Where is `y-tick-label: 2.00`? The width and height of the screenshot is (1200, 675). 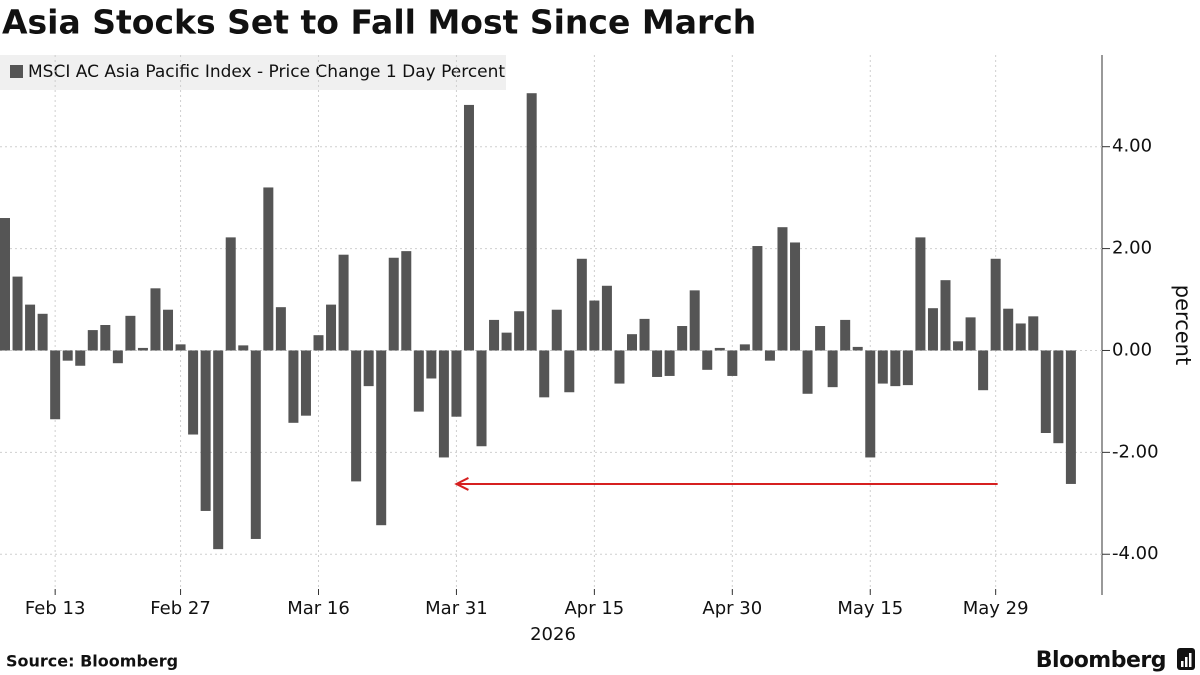
y-tick-label: 2.00 is located at coordinates (1132, 248).